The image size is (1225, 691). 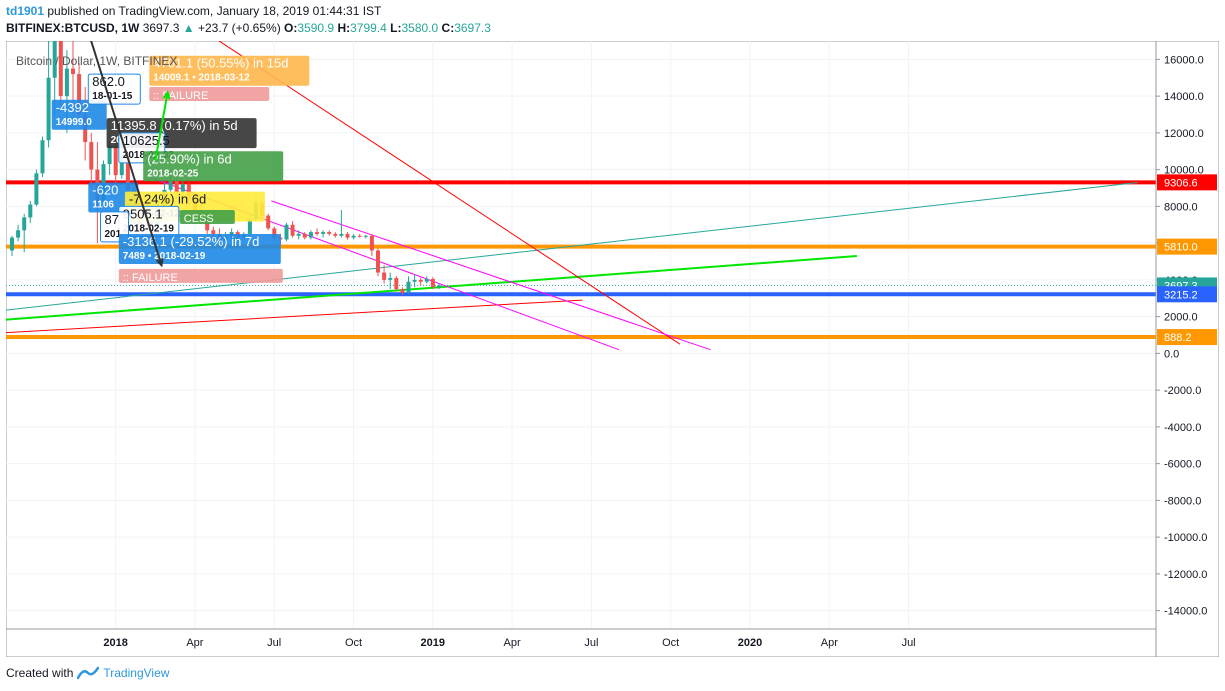 I want to click on x-tick-label: 2018, so click(x=115, y=643).